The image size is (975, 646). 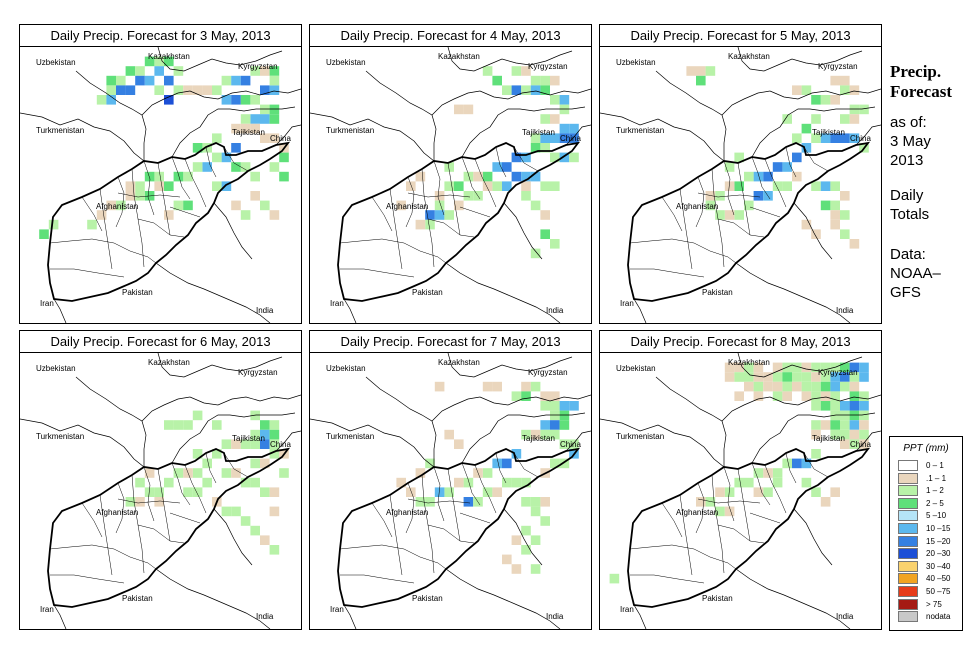 What do you see at coordinates (265, 310) in the screenshot?
I see `country-label-india: India` at bounding box center [265, 310].